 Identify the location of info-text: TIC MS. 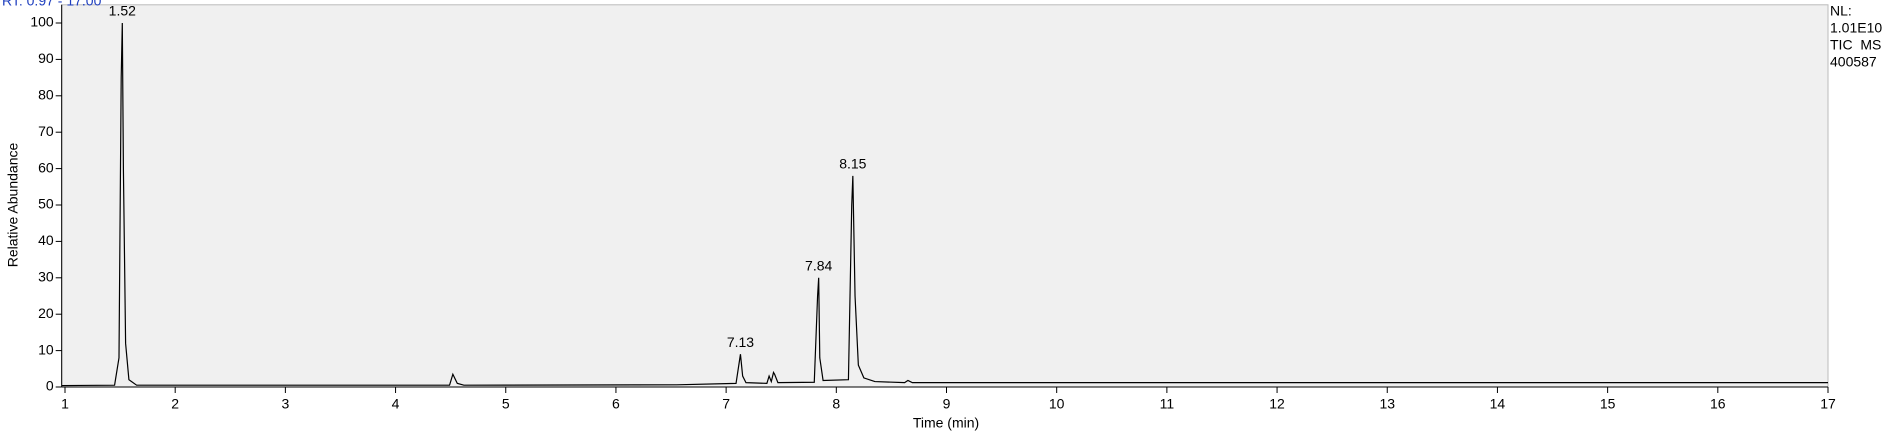
(1855, 45).